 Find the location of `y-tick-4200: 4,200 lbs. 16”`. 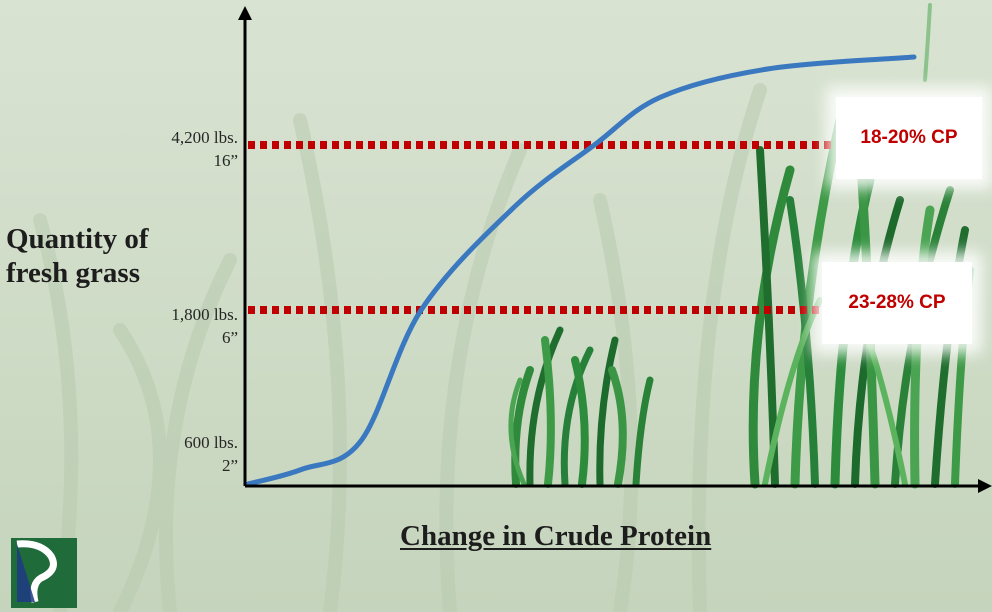

y-tick-4200: 4,200 lbs. 16” is located at coordinates (204, 149).